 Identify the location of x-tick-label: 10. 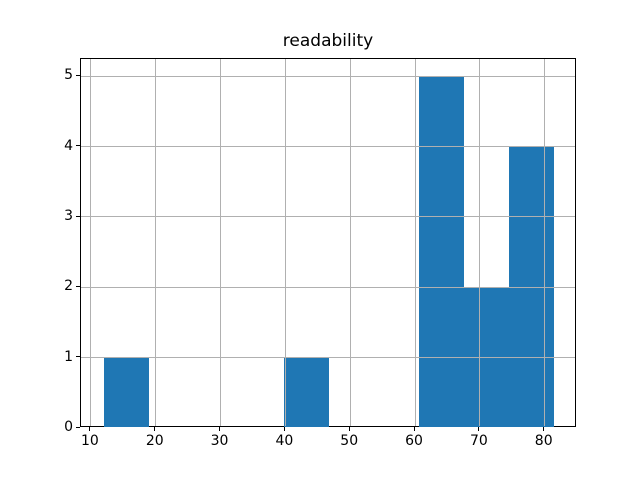
(89, 440).